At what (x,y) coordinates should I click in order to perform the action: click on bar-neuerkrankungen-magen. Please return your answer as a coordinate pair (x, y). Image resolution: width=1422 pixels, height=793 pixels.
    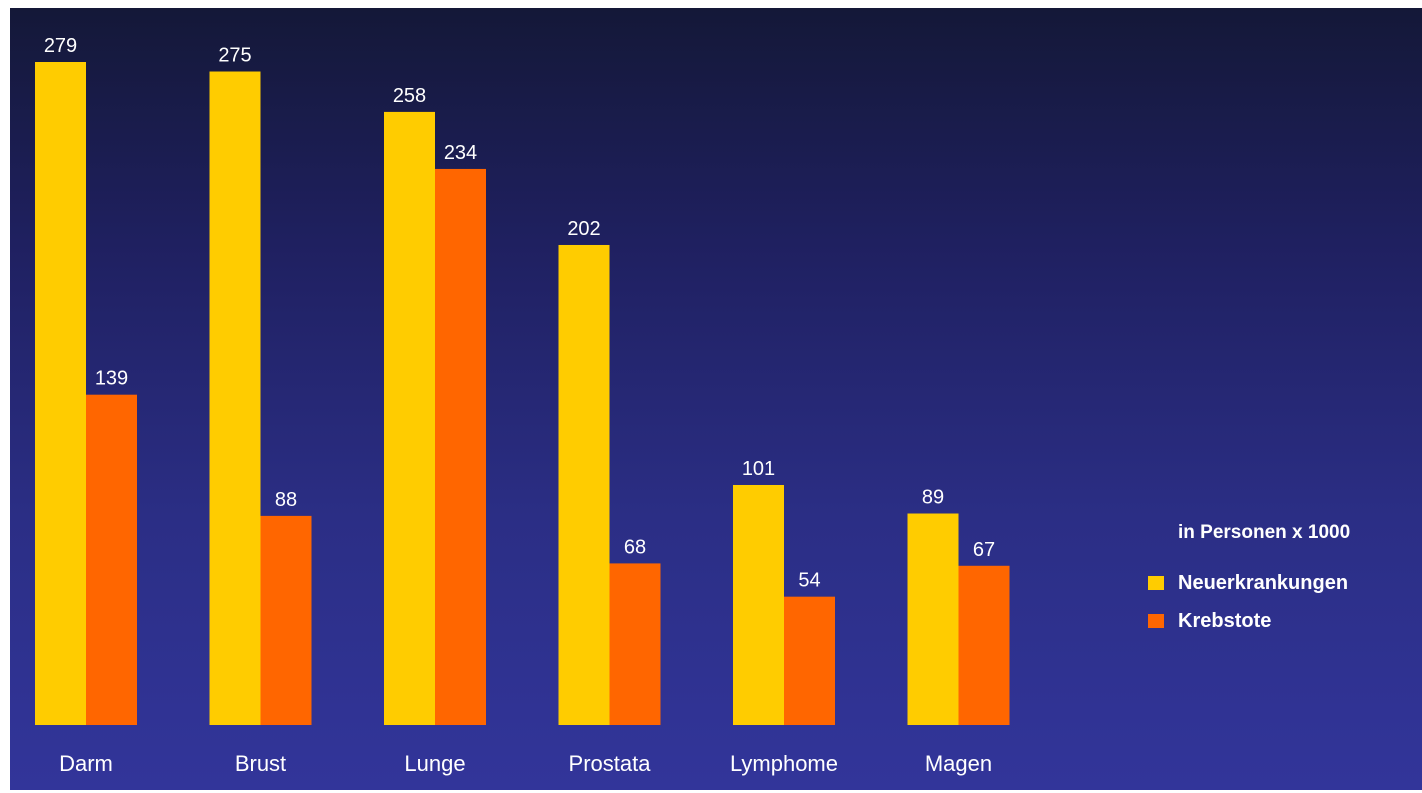
    Looking at the image, I should click on (933, 619).